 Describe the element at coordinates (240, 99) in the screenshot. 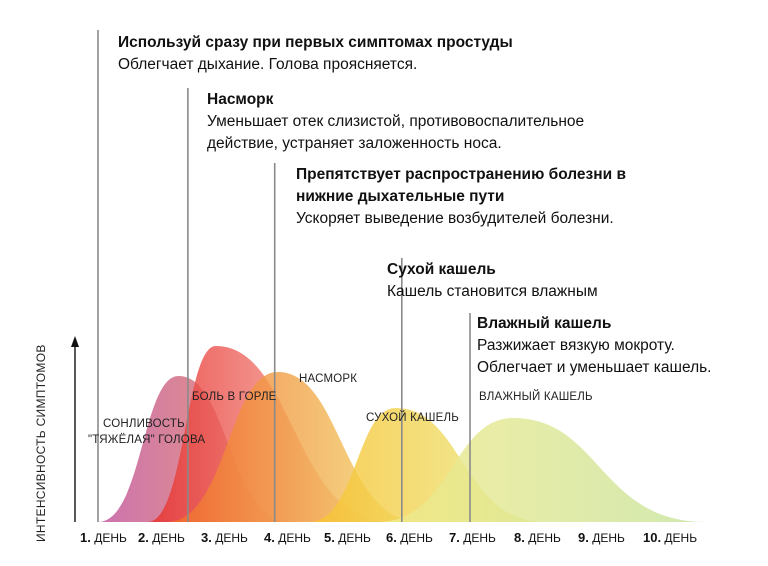

I see `annotation-title: Насморк` at that location.